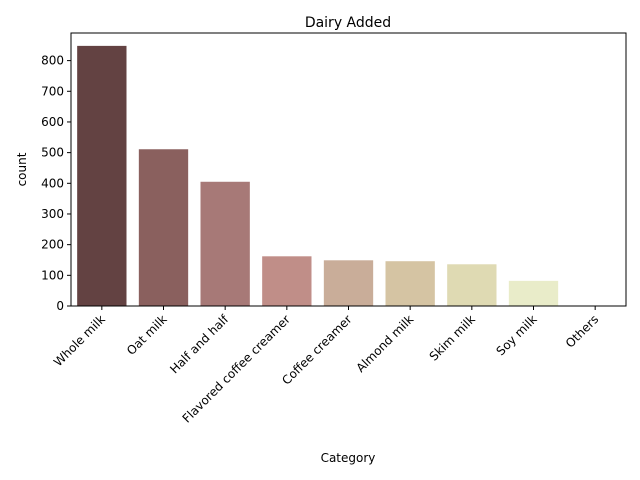 The height and width of the screenshot is (480, 640). Describe the element at coordinates (52, 61) in the screenshot. I see `y-tick-label: 800` at that location.